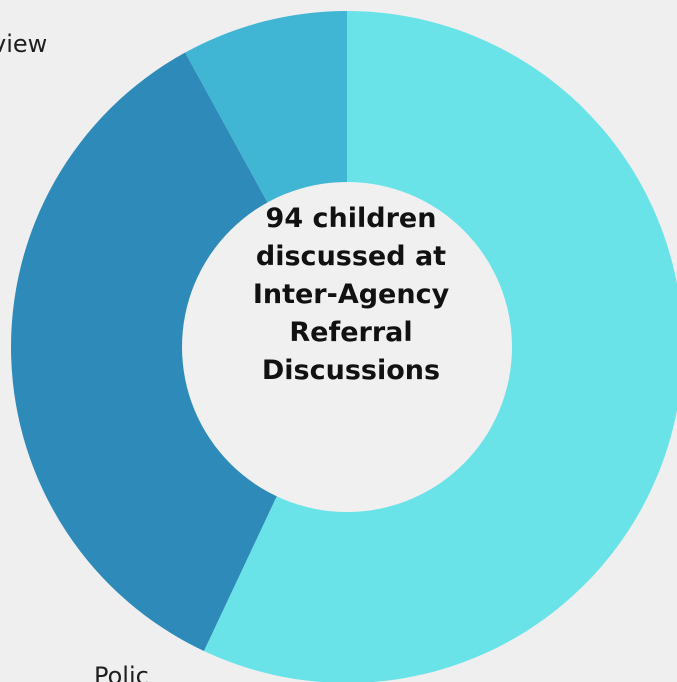  Describe the element at coordinates (351, 218) in the screenshot. I see `center-caption-line: 94 children` at that location.